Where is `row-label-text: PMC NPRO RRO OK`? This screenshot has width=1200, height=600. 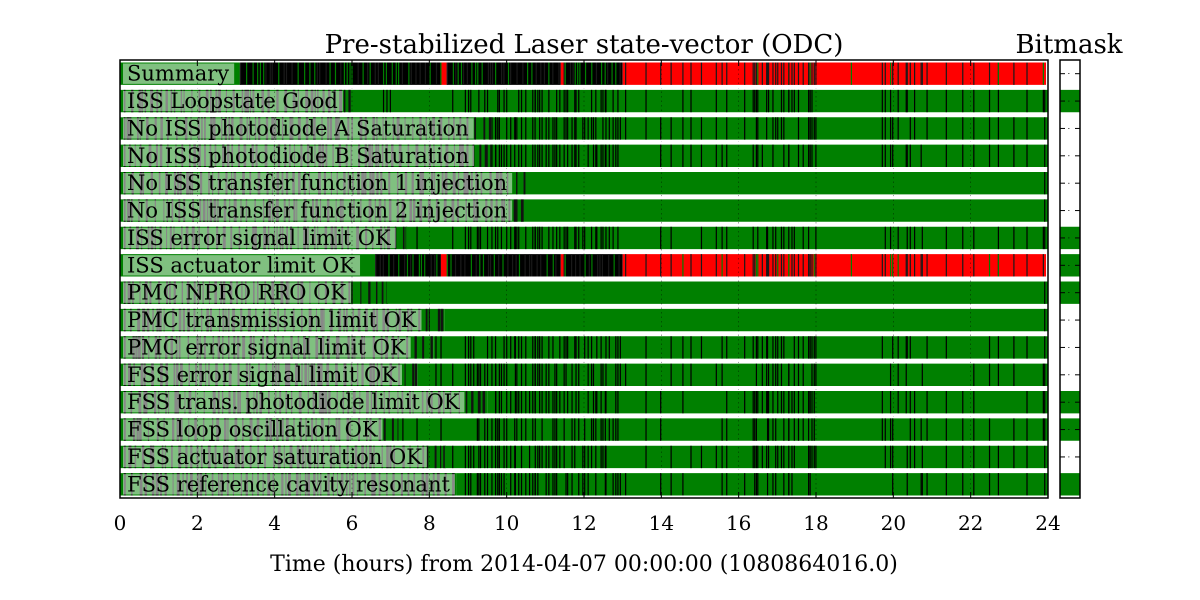
row-label-text: PMC NPRO RRO OK is located at coordinates (236, 293).